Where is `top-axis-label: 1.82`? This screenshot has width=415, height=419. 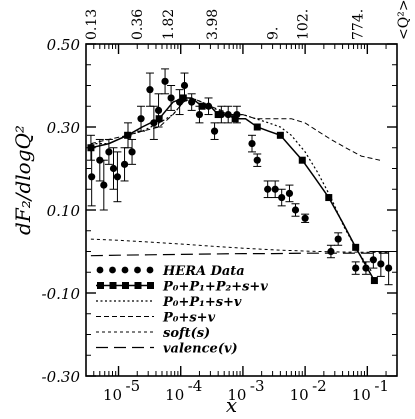 top-axis-label: 1.82 is located at coordinates (169, 24).